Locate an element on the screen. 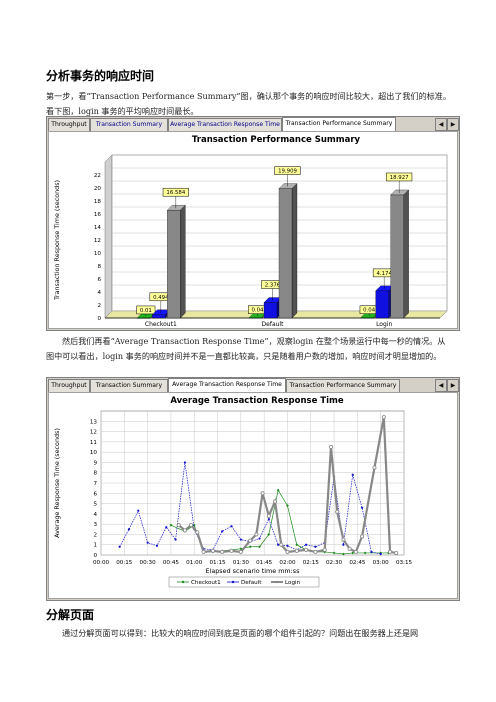  x-tick-label: 00:45 is located at coordinates (171, 563).